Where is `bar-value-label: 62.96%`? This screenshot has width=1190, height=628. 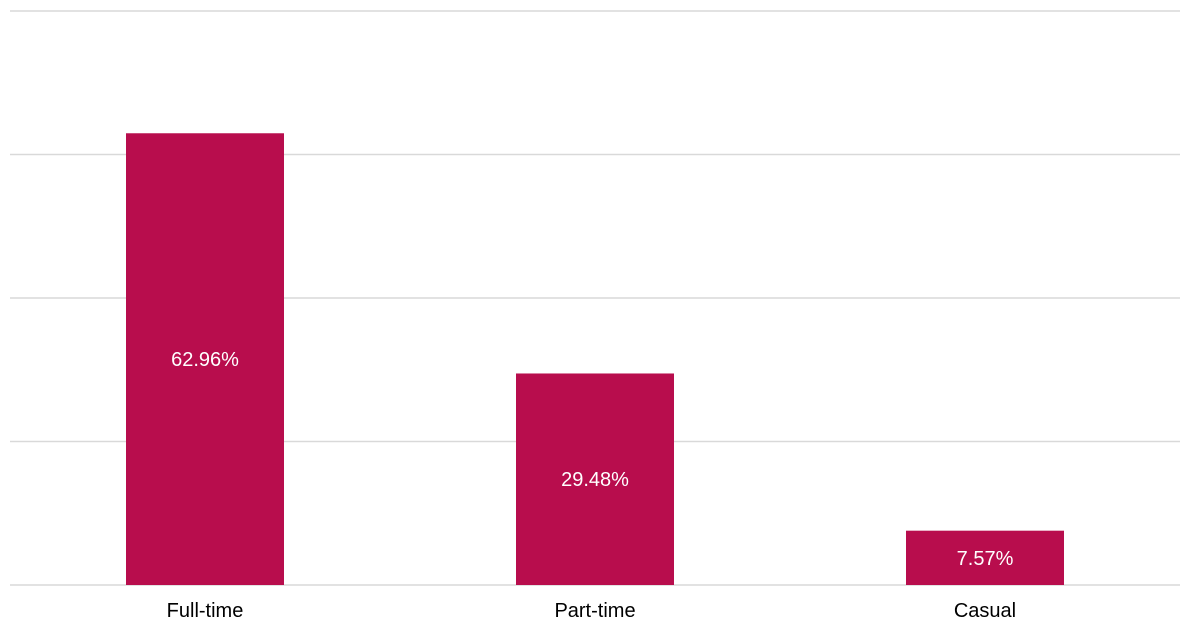 bar-value-label: 62.96% is located at coordinates (205, 360).